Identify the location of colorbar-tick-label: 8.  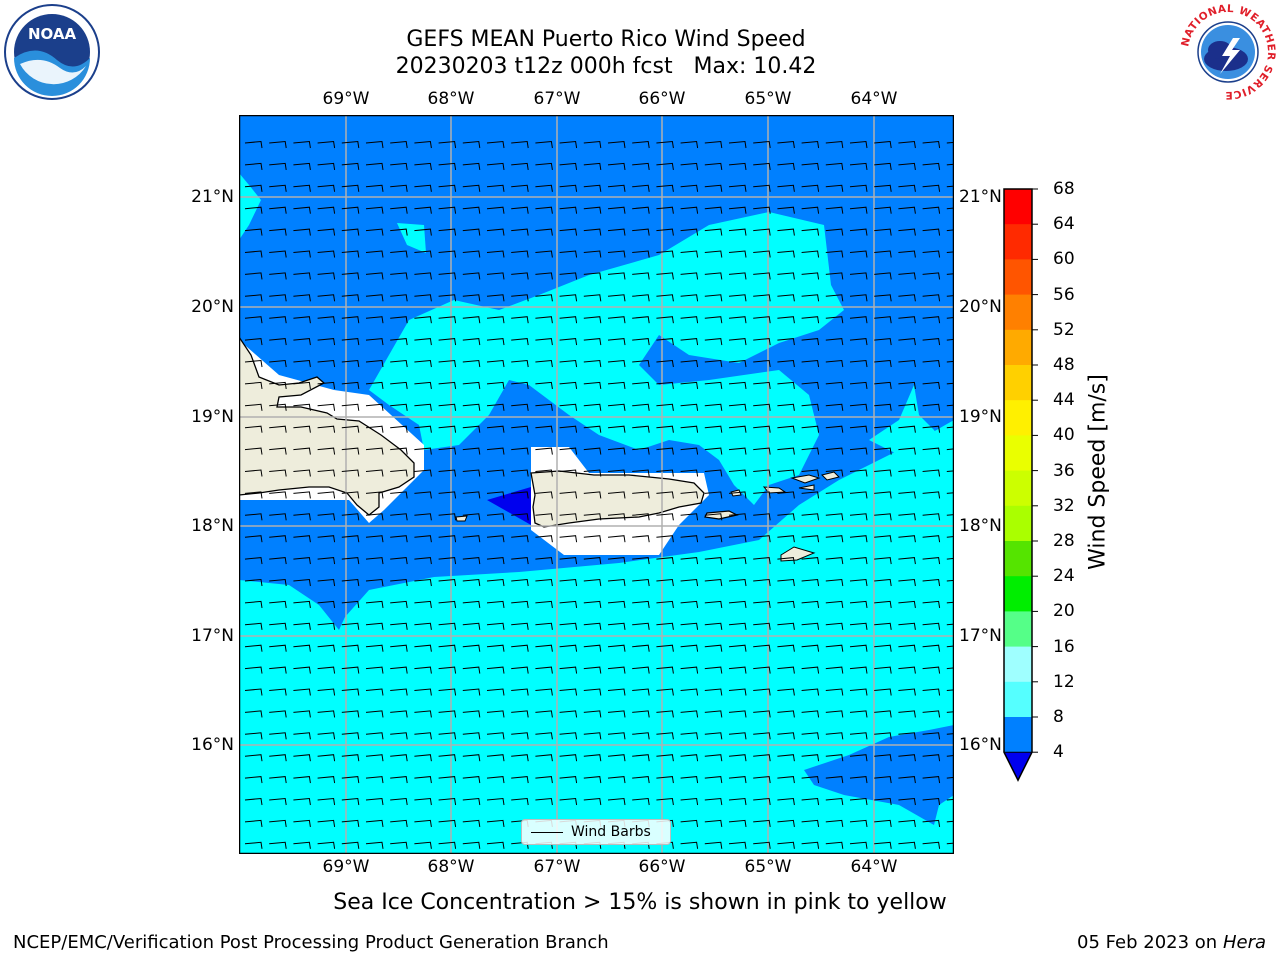
(1058, 717).